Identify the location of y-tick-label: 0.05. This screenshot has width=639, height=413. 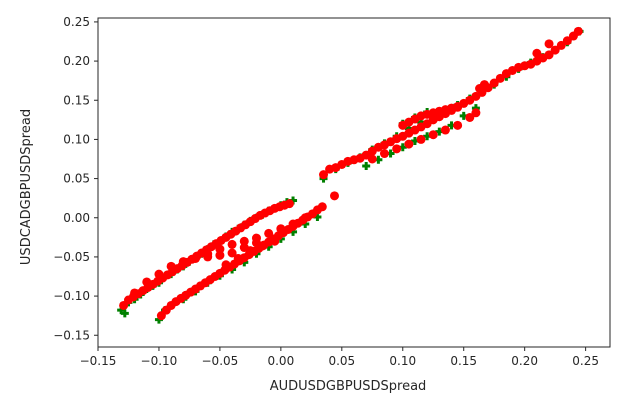
(76, 179).